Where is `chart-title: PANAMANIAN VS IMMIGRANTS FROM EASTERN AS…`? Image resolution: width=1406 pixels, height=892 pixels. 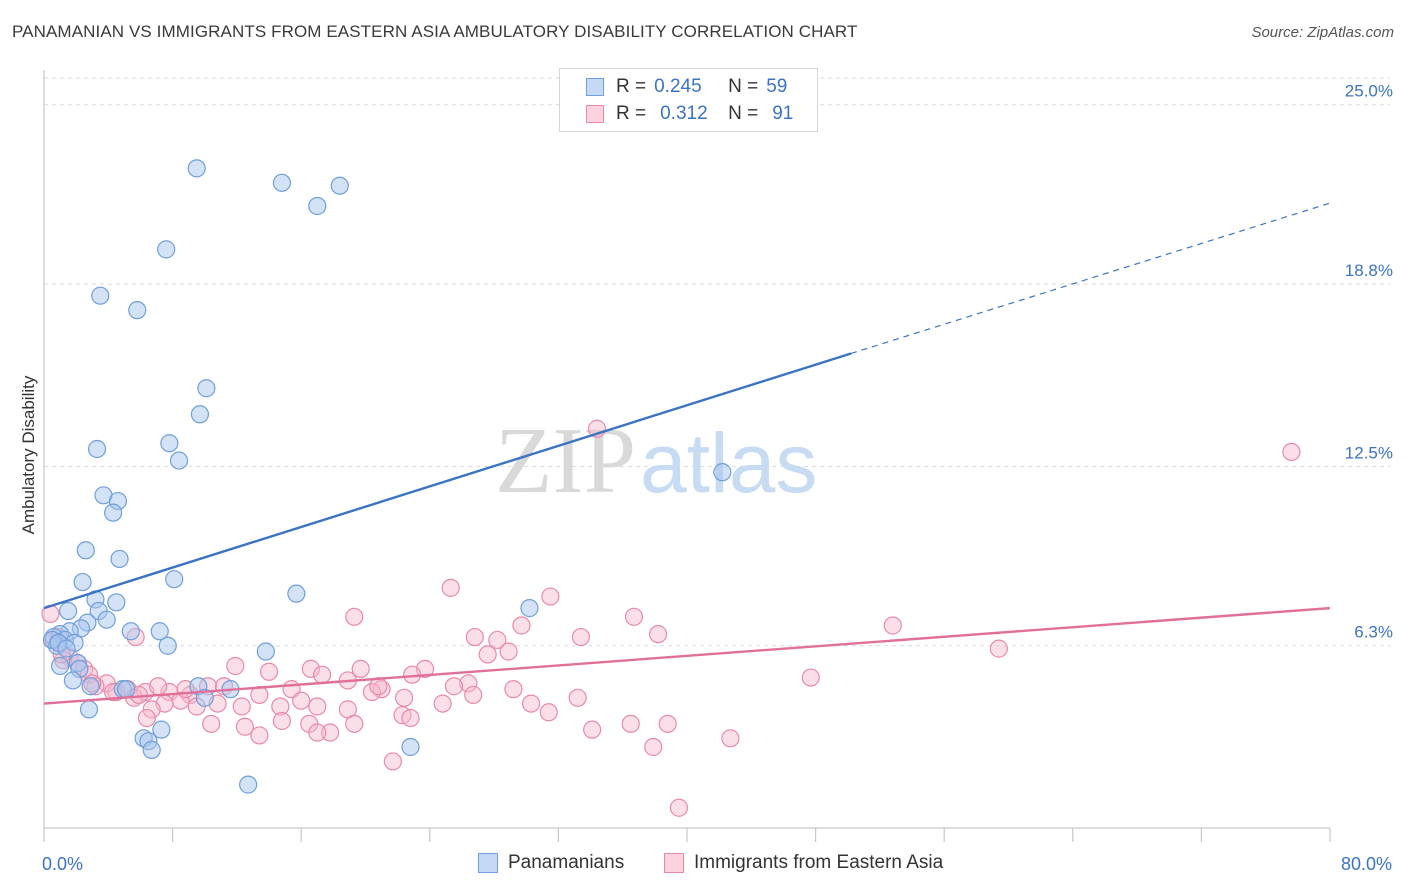 chart-title: PANAMANIAN VS IMMIGRANTS FROM EASTERN AS… is located at coordinates (435, 31).